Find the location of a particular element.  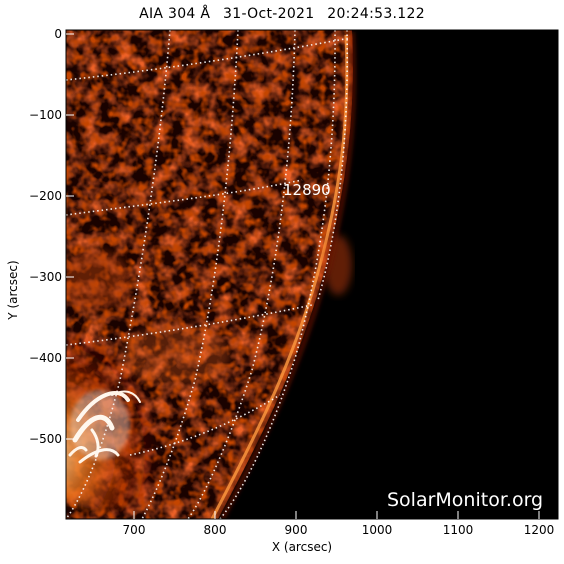

x-tick-label: 900 is located at coordinates (296, 530).